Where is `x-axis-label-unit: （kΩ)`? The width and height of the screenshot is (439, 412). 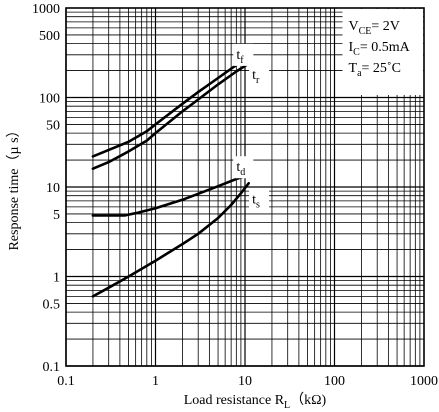 x-axis-label-unit: （kΩ) is located at coordinates (308, 400).